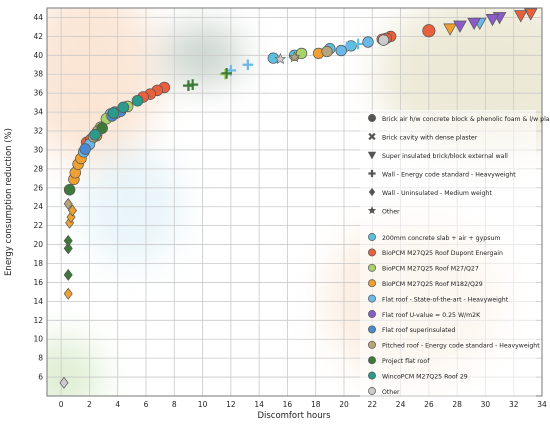 Image resolution: width=550 pixels, height=427 pixels. What do you see at coordinates (373, 404) in the screenshot?
I see `x-tick-label: 22` at bounding box center [373, 404].